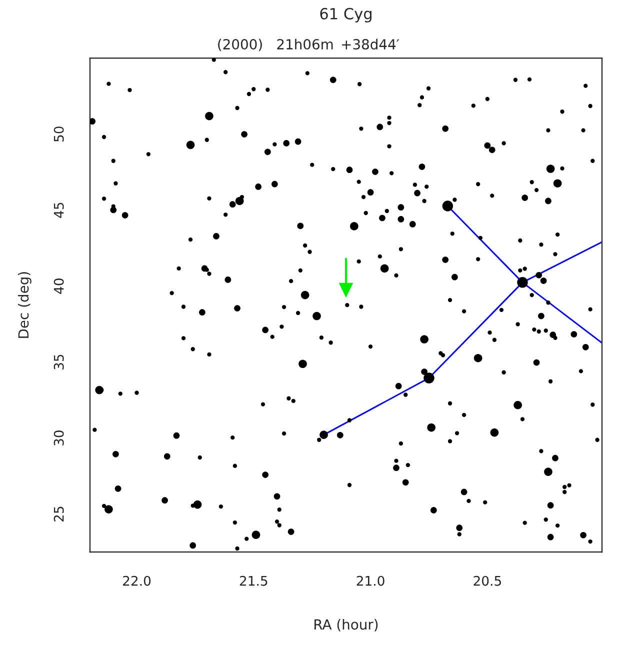 The image size is (640, 646). What do you see at coordinates (137, 581) in the screenshot?
I see `x-tick-label: 22.0` at bounding box center [137, 581].